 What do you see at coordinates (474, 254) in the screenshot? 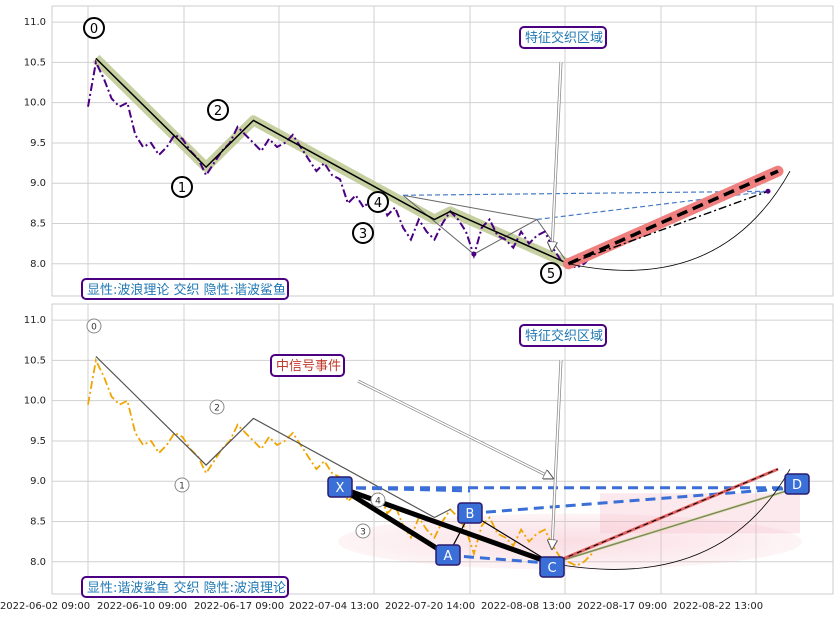
I see `harmonic-dot` at bounding box center [474, 254].